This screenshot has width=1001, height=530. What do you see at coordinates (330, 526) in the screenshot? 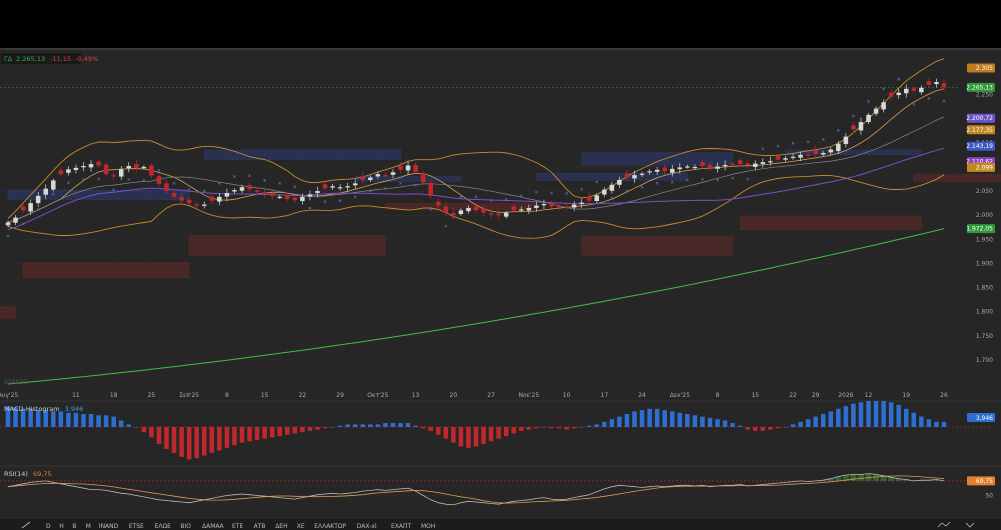
I see `toolbar-item-13: ΕΛΛΑΚΤΩΡ` at bounding box center [330, 526].